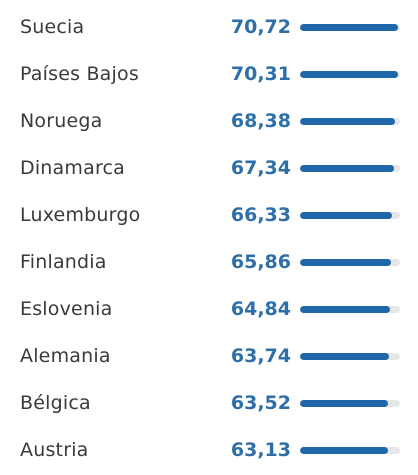 This screenshot has height=475, width=418. Describe the element at coordinates (209, 356) in the screenshot. I see `bar-row: Alemania 63,74` at that location.